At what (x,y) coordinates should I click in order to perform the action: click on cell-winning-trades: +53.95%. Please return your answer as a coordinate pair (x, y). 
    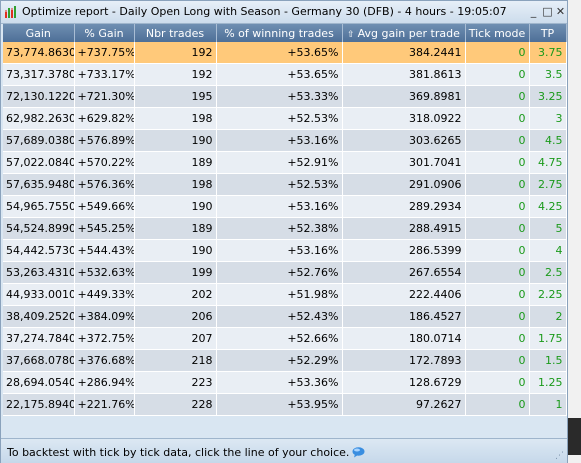
    Looking at the image, I should click on (279, 404).